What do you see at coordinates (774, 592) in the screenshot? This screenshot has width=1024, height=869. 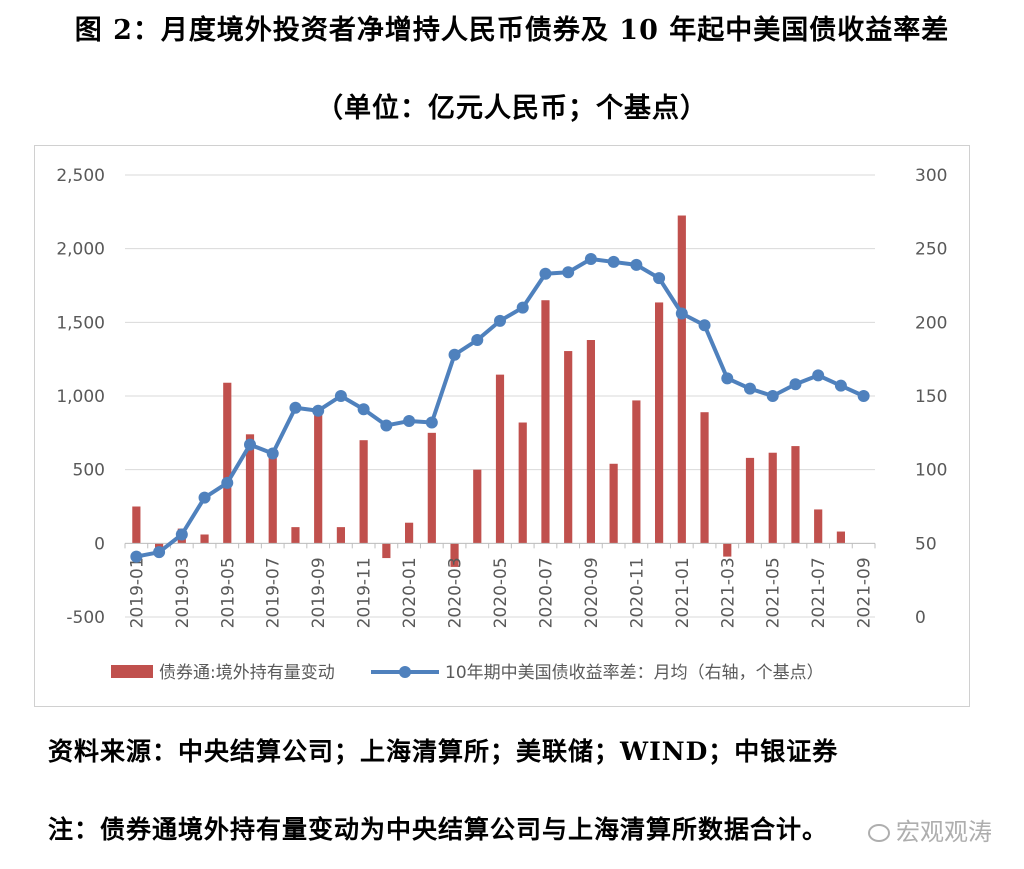 I see `x-tick-label: 2021-05` at bounding box center [774, 592].